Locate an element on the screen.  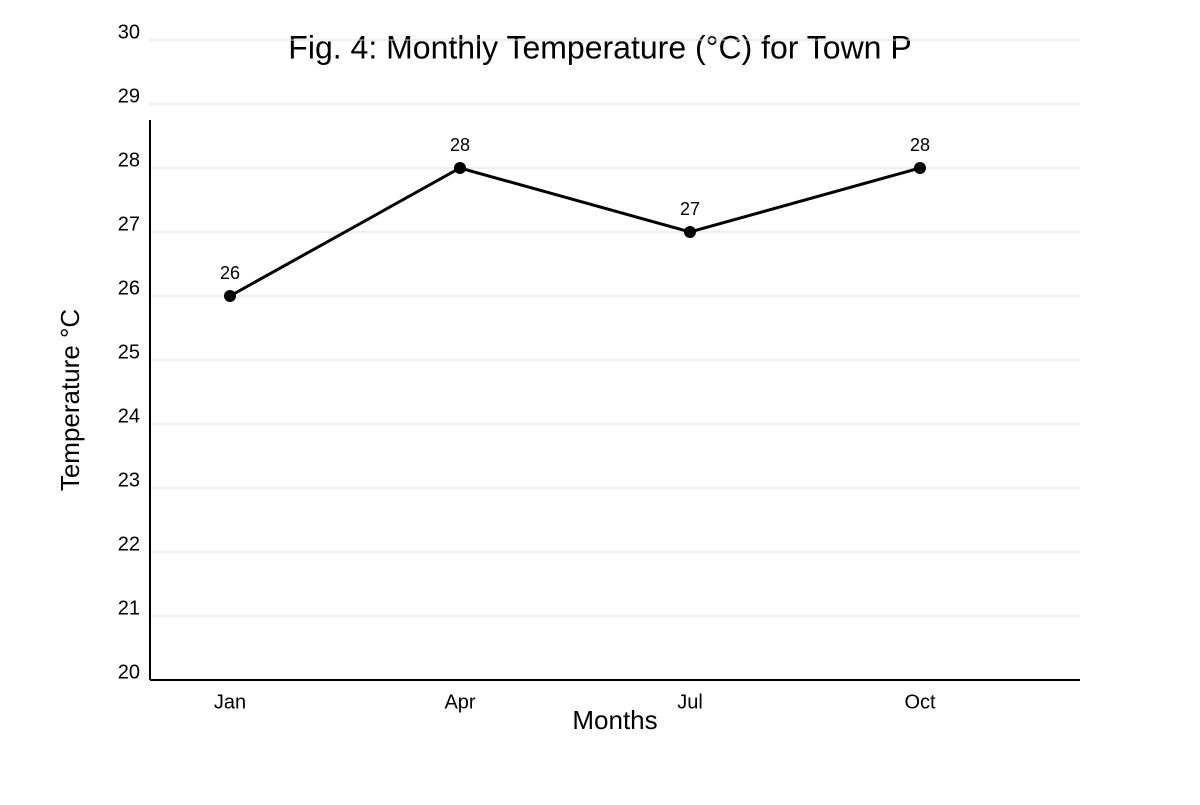
y-tick-label: 29 is located at coordinates (129, 96).